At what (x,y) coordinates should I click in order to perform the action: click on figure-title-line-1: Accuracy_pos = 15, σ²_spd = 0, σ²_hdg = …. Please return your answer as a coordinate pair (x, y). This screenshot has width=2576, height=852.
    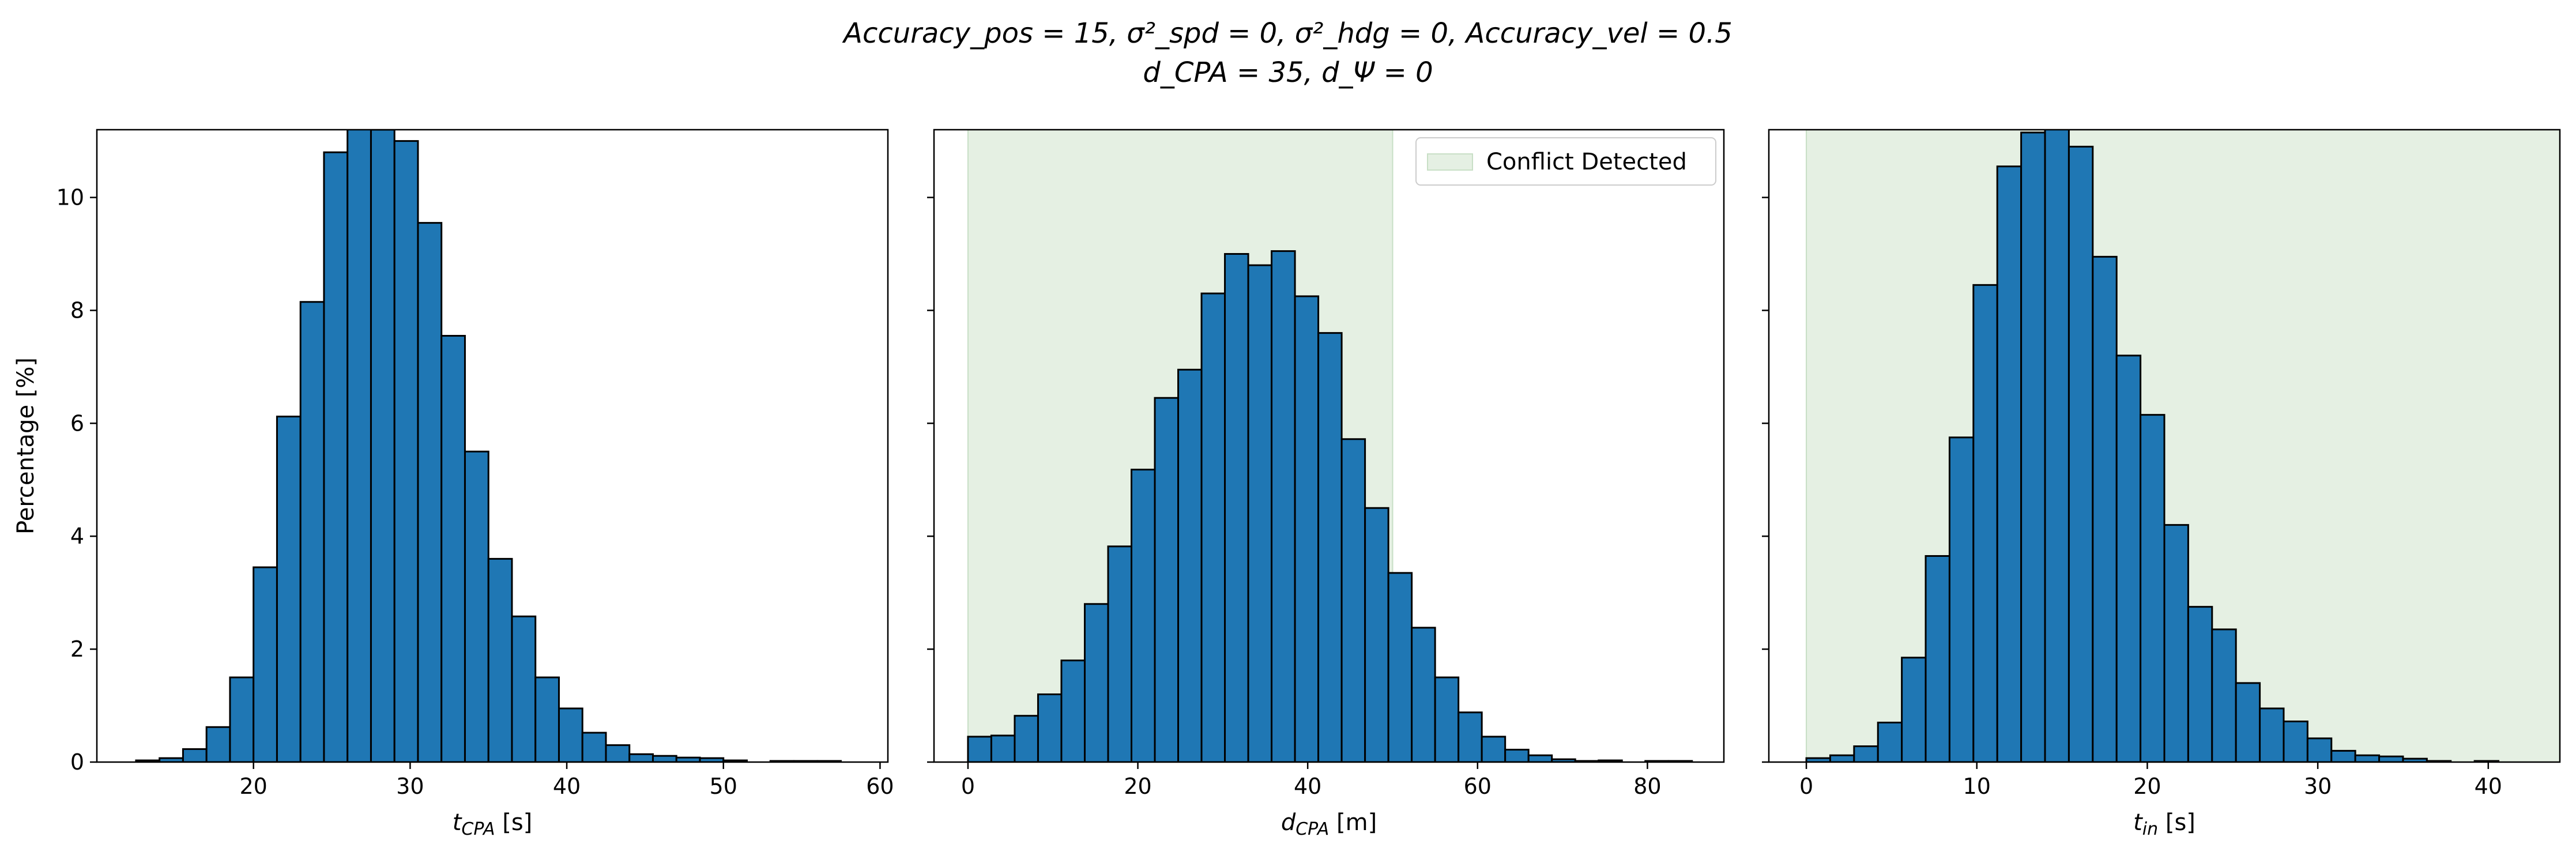
    Looking at the image, I should click on (1287, 33).